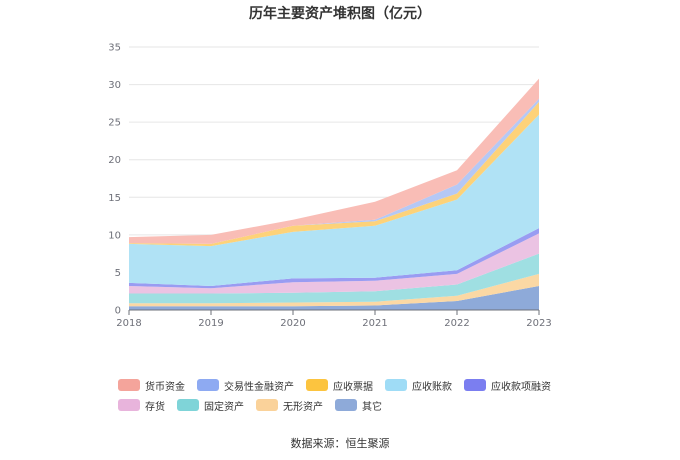 The image size is (680, 460). Describe the element at coordinates (340, 443) in the screenshot. I see `data-source-note: 数据来源：恒生聚源` at that location.